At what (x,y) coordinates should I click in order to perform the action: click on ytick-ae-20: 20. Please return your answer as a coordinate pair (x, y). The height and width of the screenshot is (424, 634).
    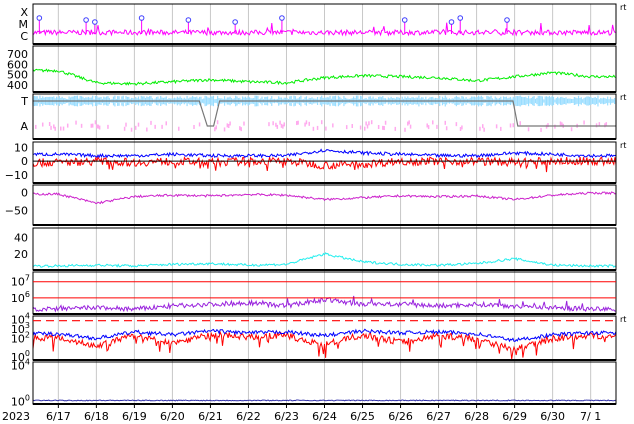
    Looking at the image, I should click on (21, 254).